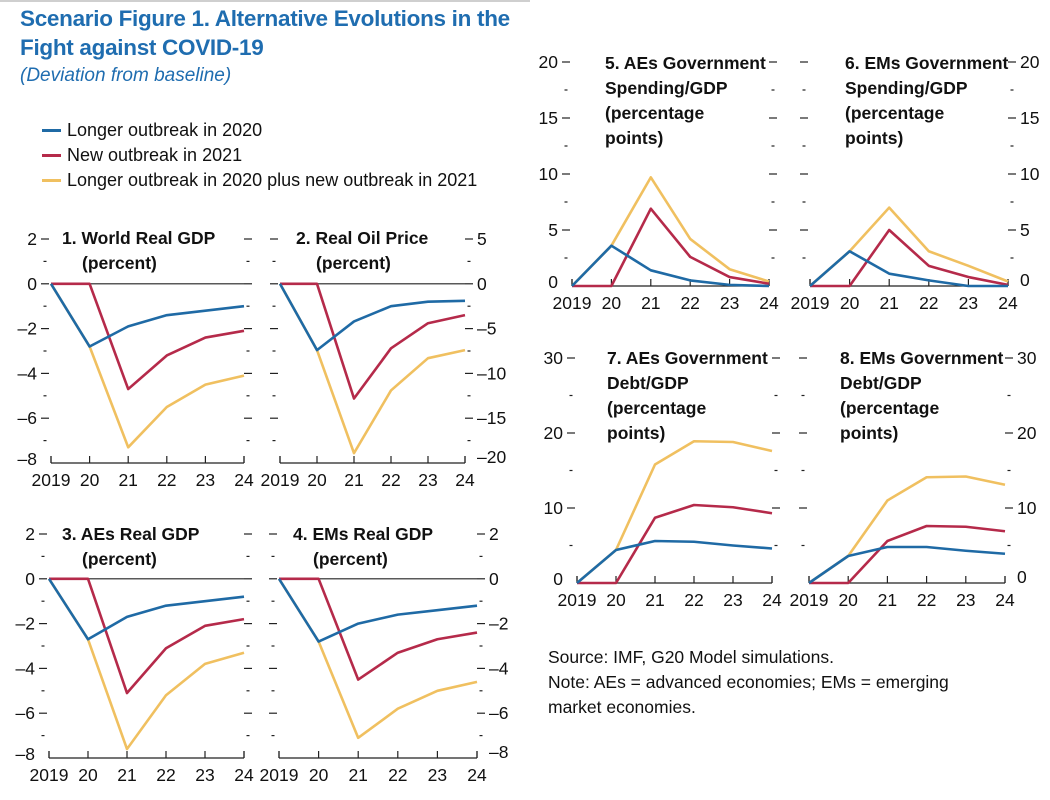 The width and height of the screenshot is (1050, 800). What do you see at coordinates (51, 180) in the screenshot?
I see `legend-swatch-yellow` at bounding box center [51, 180].